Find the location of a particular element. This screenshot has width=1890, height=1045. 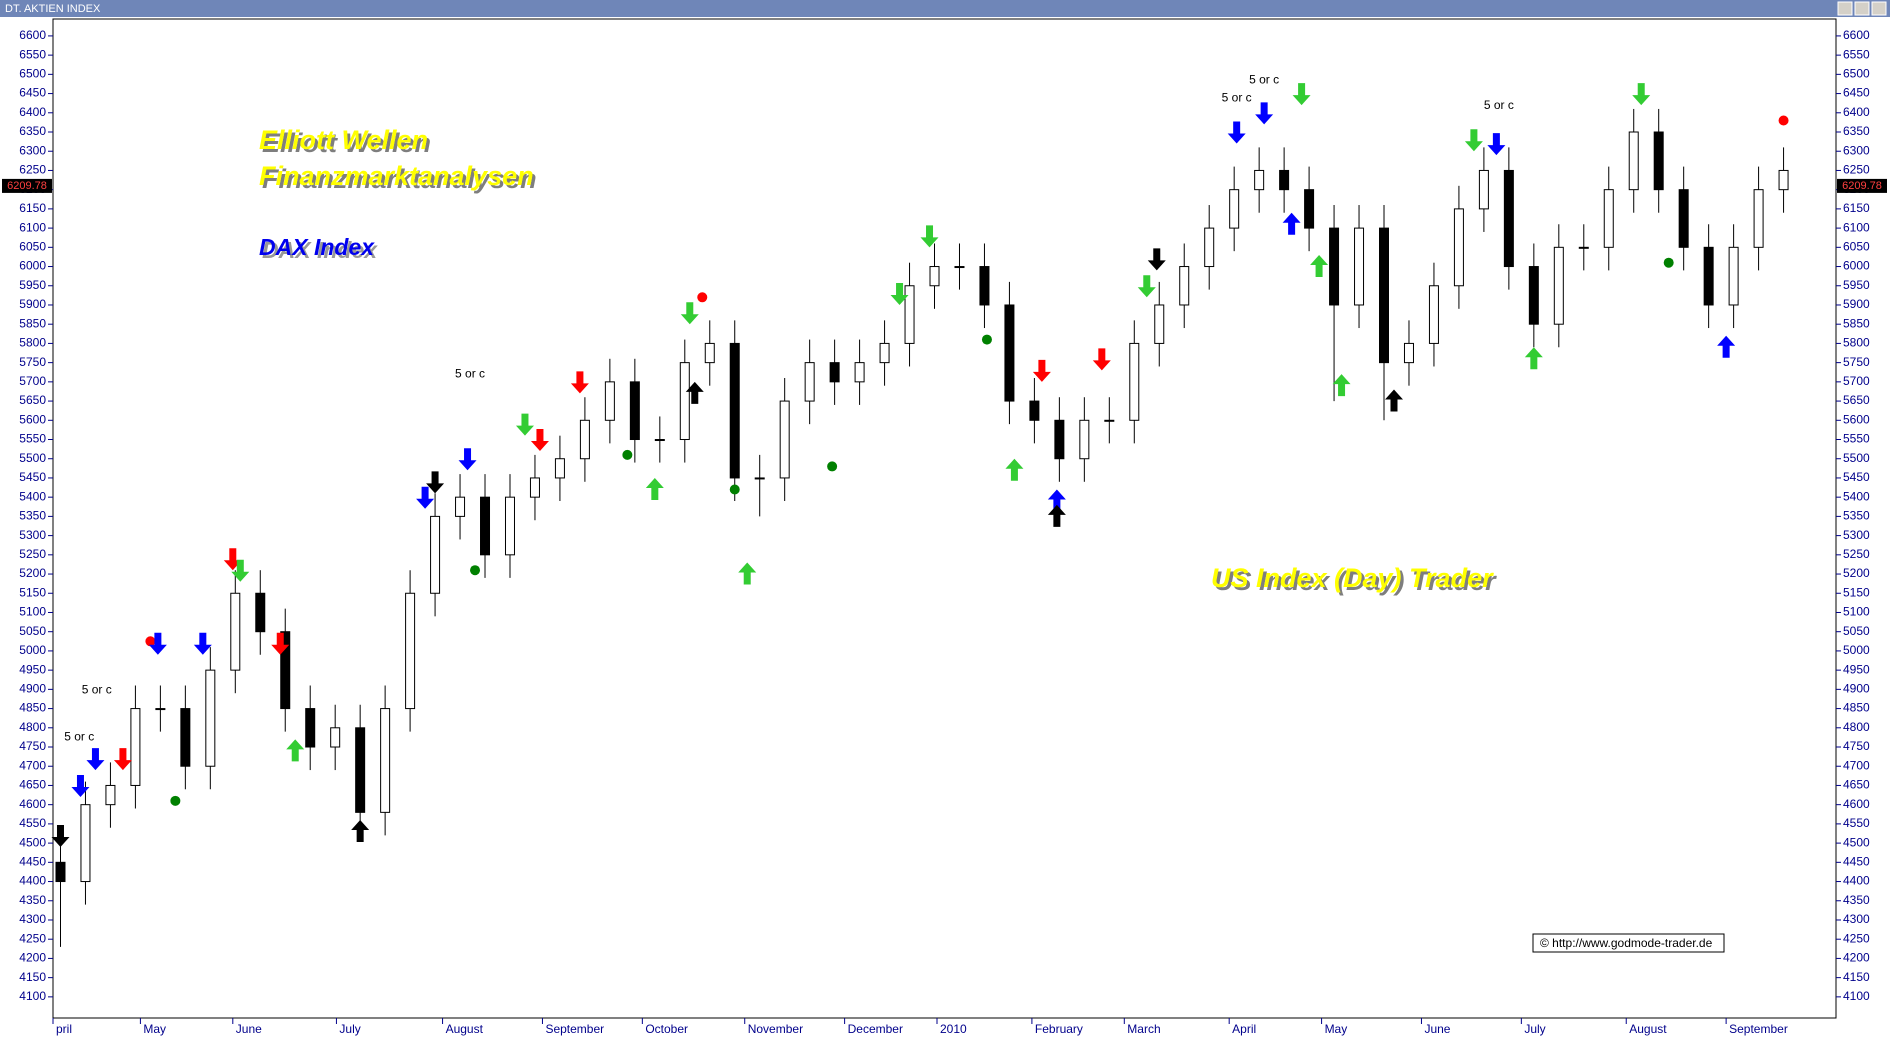

y-tick-label: 6550 is located at coordinates (32, 54).